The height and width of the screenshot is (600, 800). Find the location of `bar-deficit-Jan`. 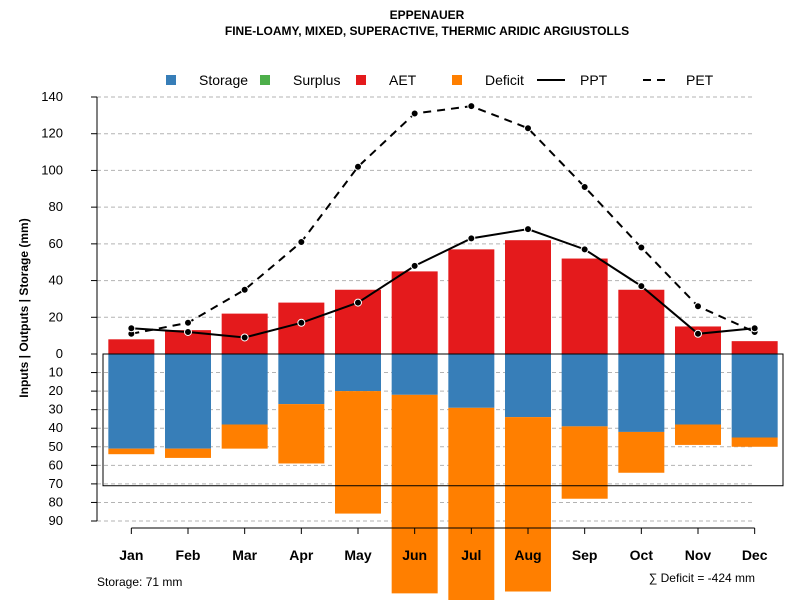

bar-deficit-Jan is located at coordinates (131, 451).